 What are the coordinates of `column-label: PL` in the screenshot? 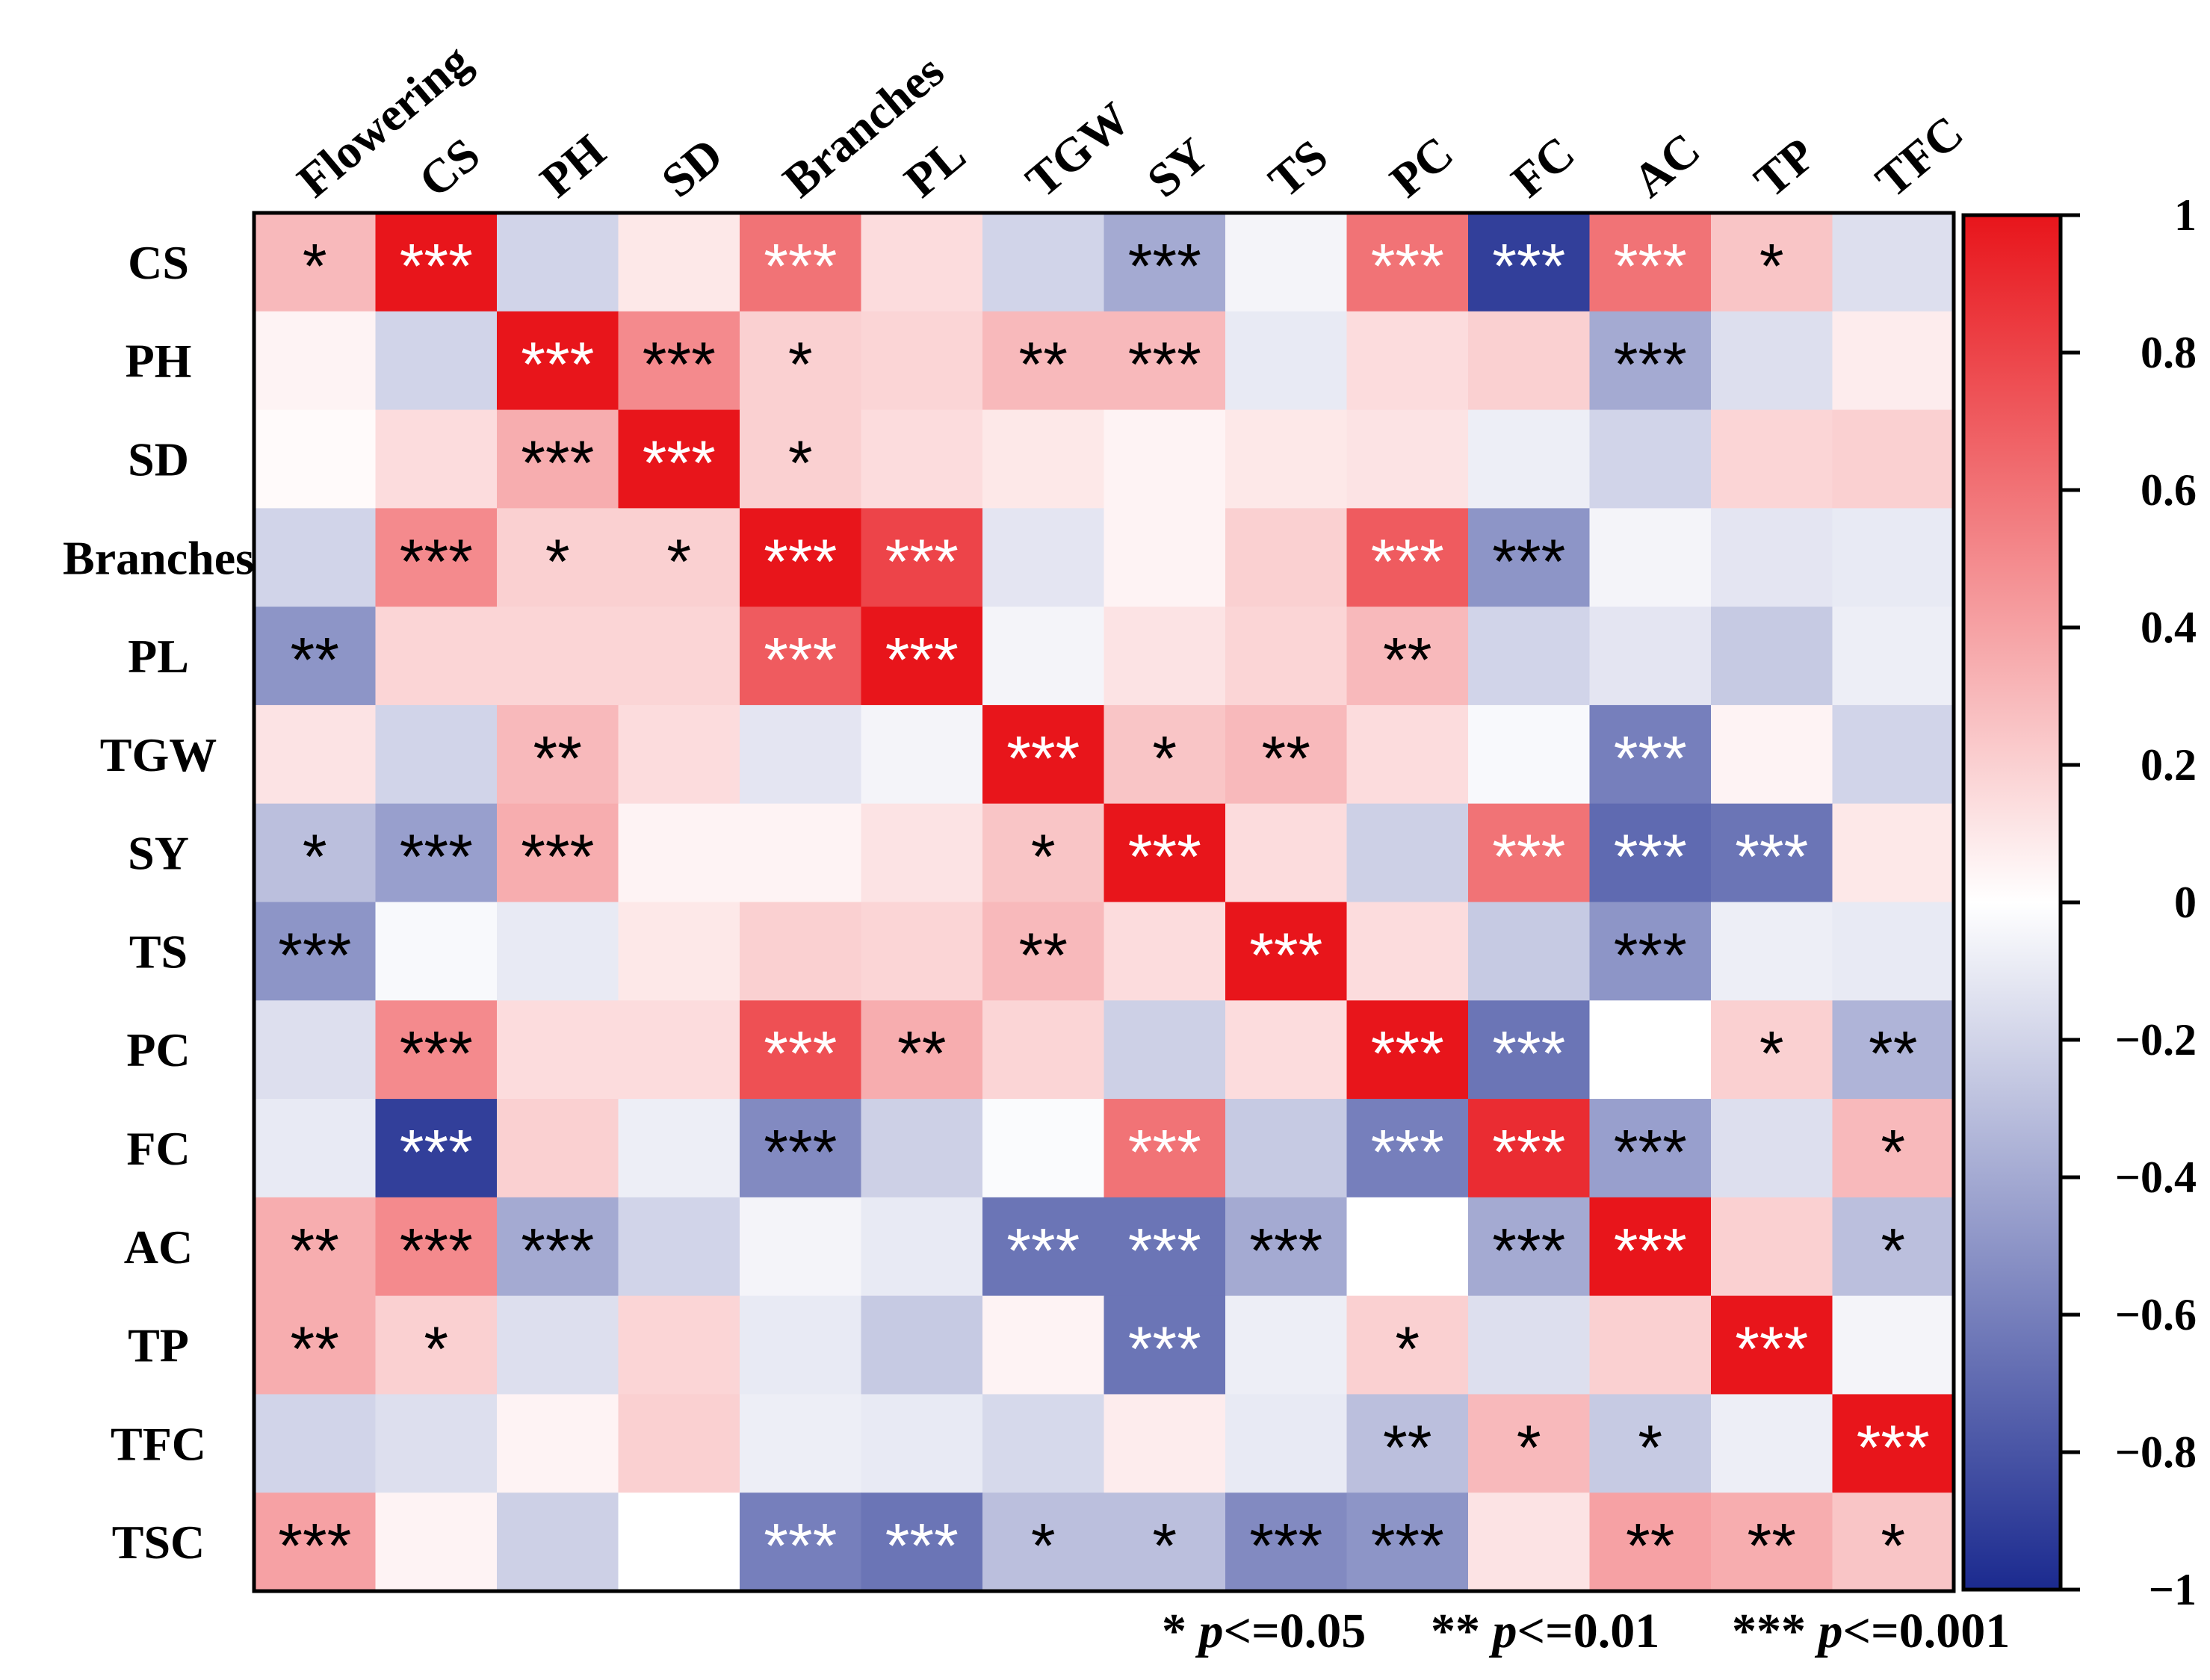 It's located at (934, 168).